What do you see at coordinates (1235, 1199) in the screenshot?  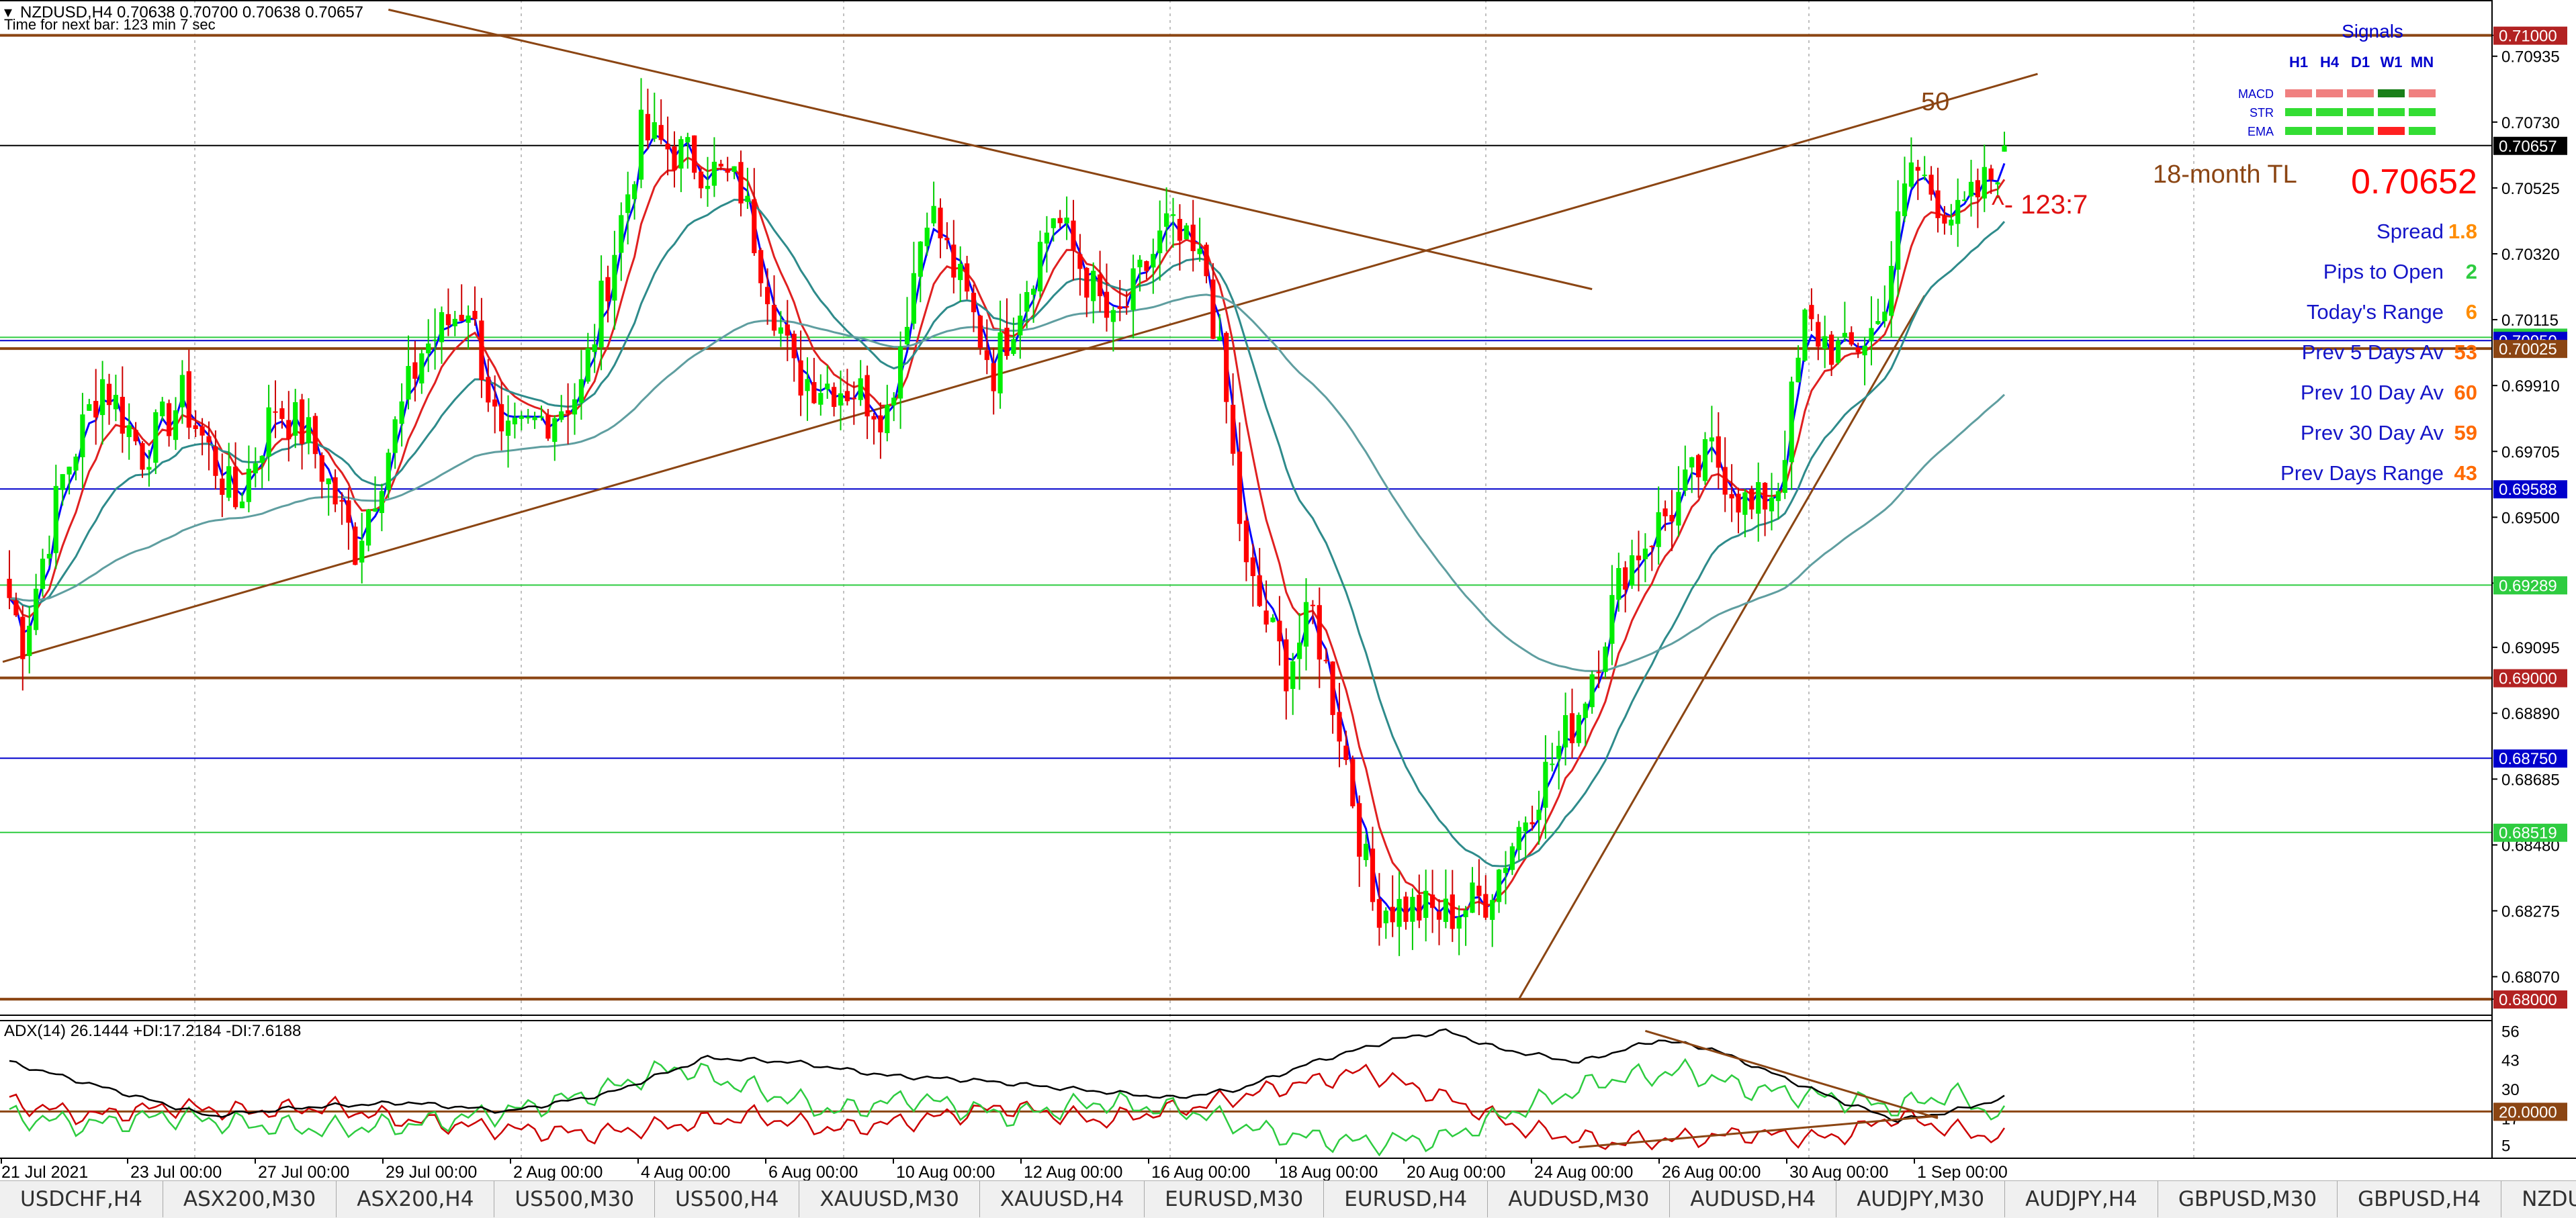 I see `chart-tab-eurusd-m30: EURUSD,M30` at bounding box center [1235, 1199].